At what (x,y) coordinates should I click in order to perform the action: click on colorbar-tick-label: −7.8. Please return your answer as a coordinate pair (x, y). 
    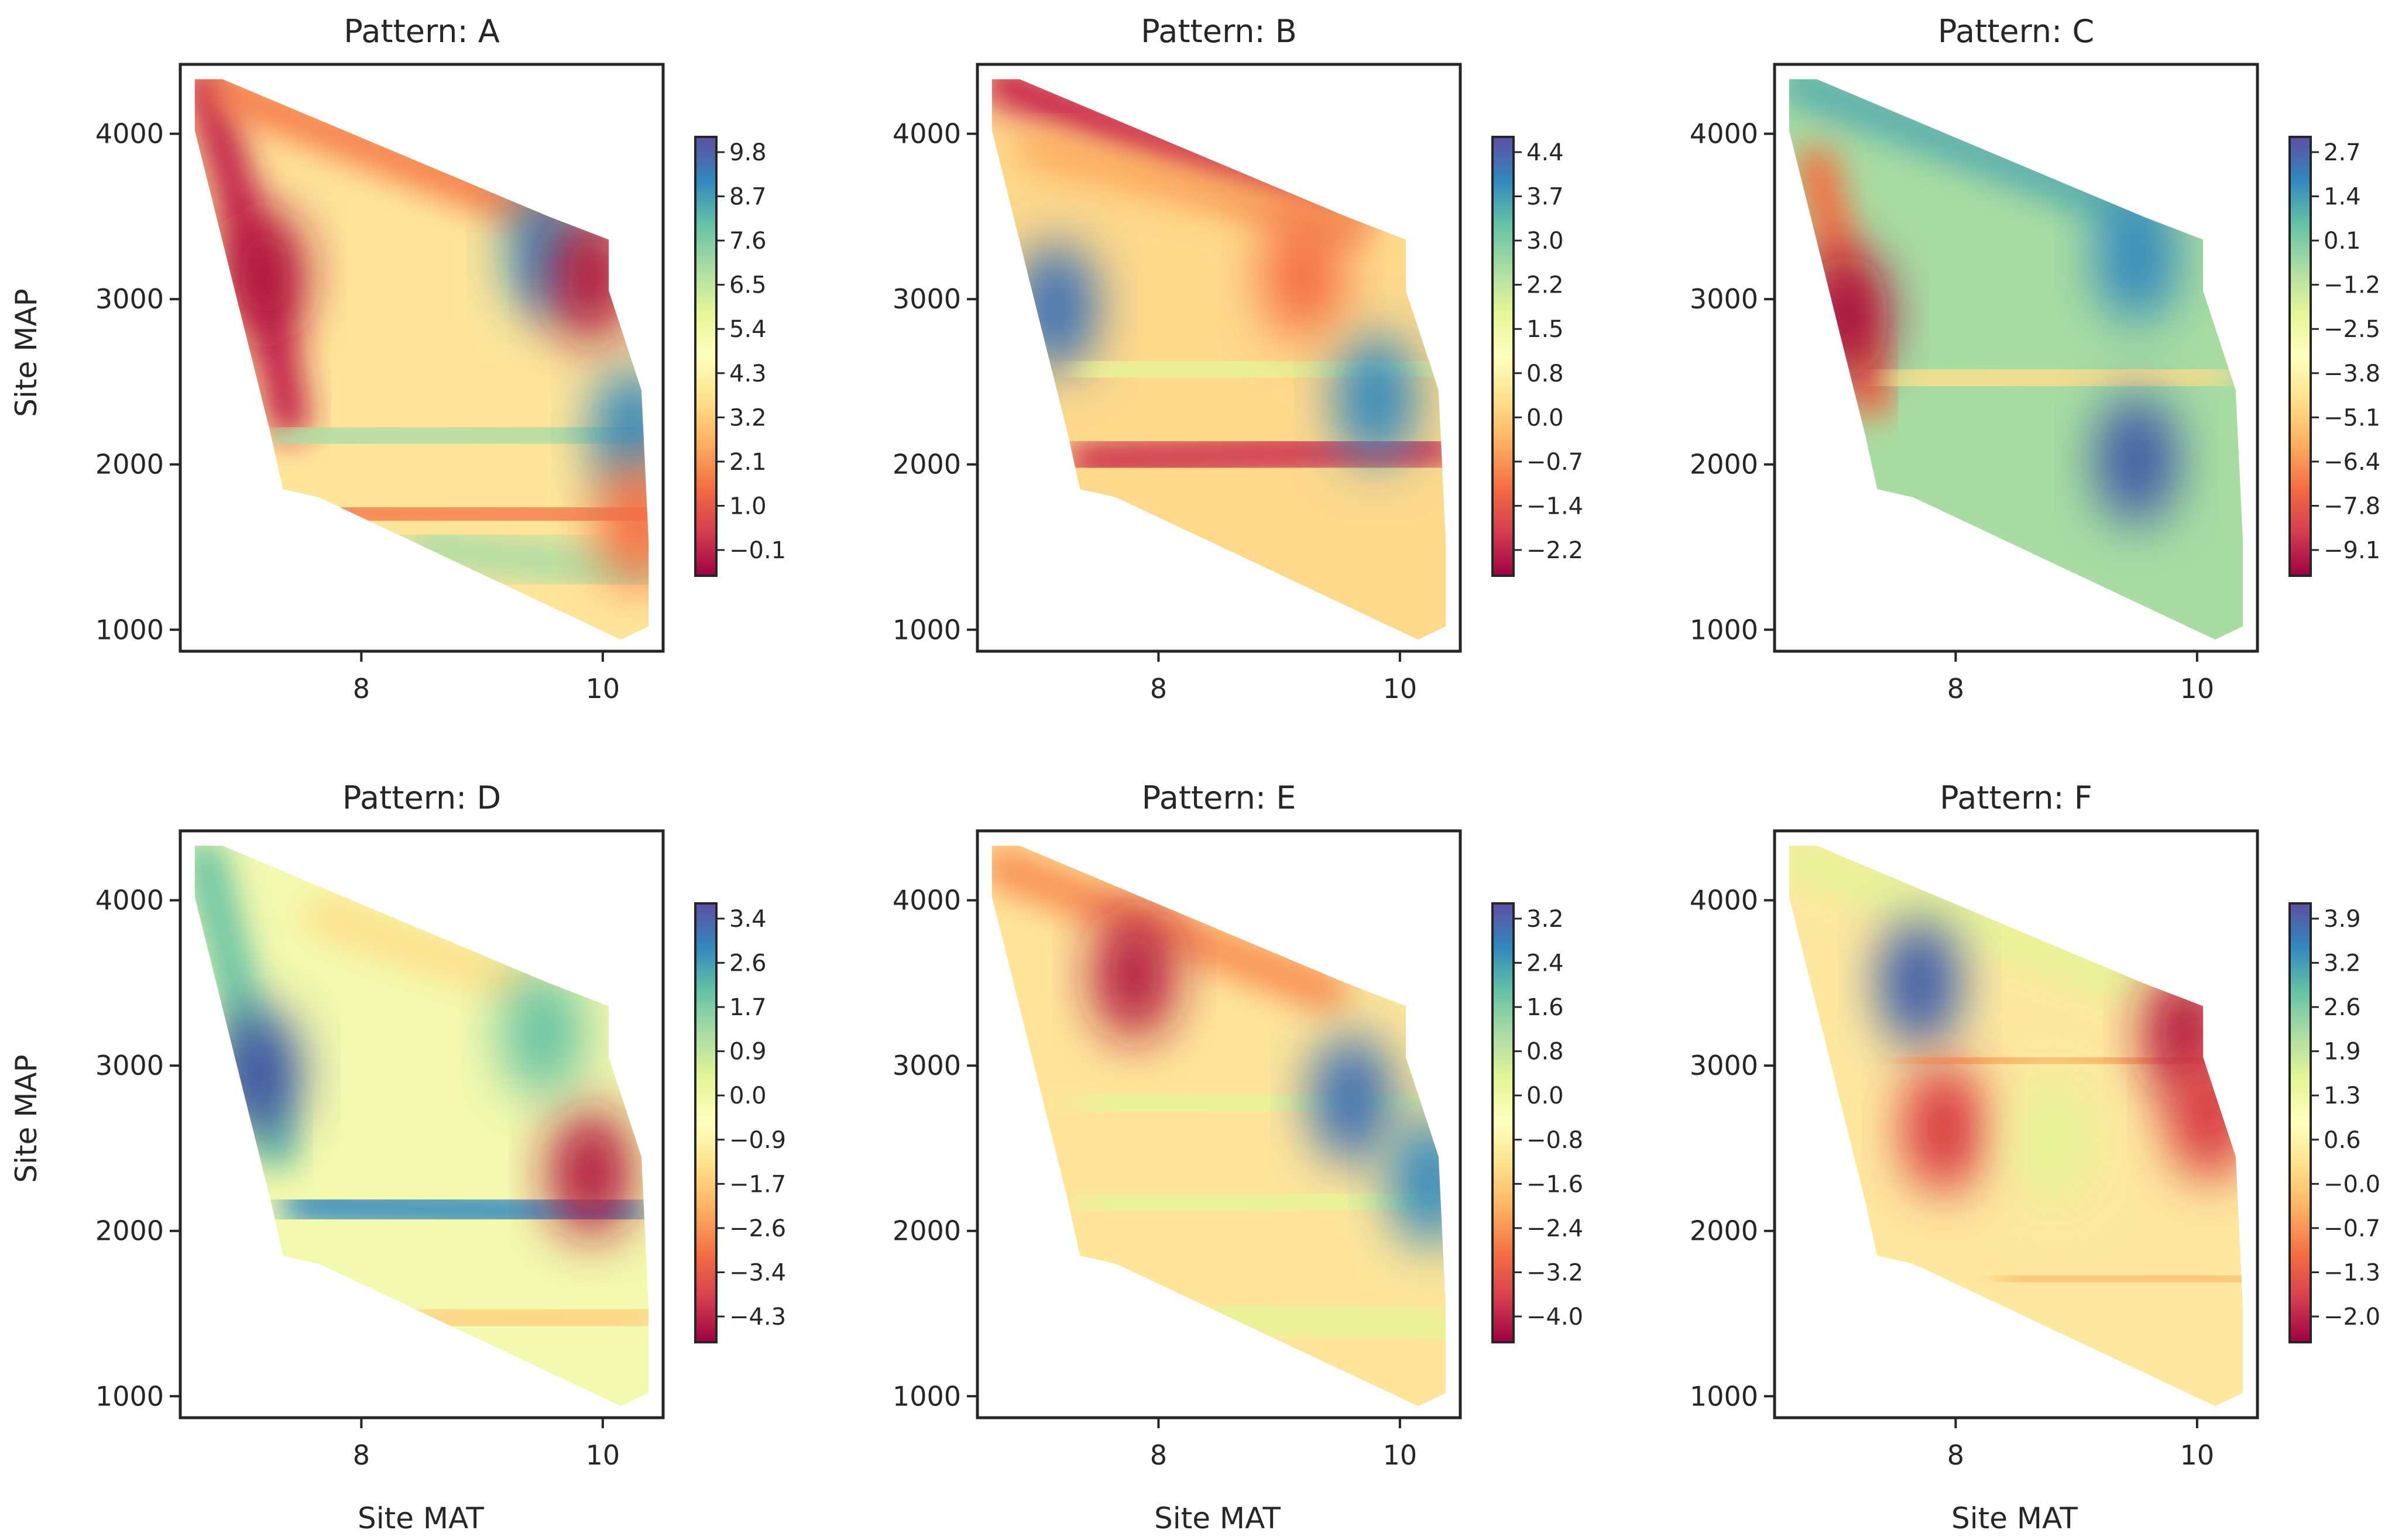
    Looking at the image, I should click on (2352, 506).